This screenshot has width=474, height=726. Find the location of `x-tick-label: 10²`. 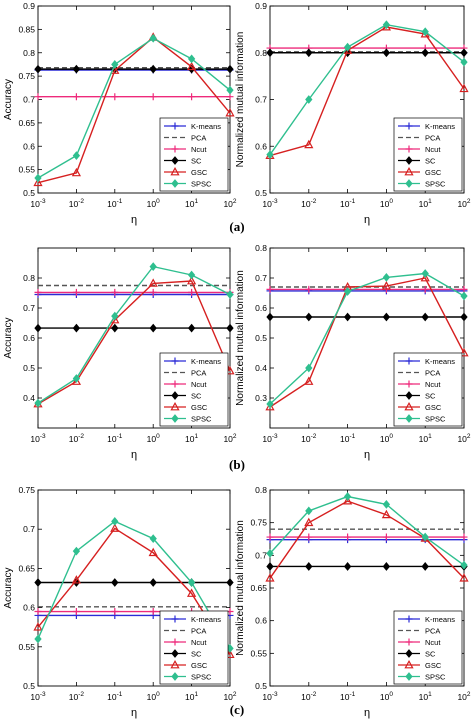

x-tick-label: 10² is located at coordinates (463, 203).